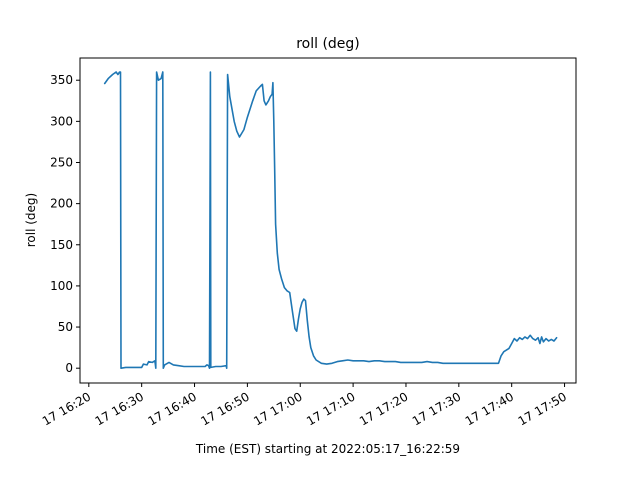 Image resolution: width=640 pixels, height=480 pixels. I want to click on y-tick-label: 150, so click(61, 245).